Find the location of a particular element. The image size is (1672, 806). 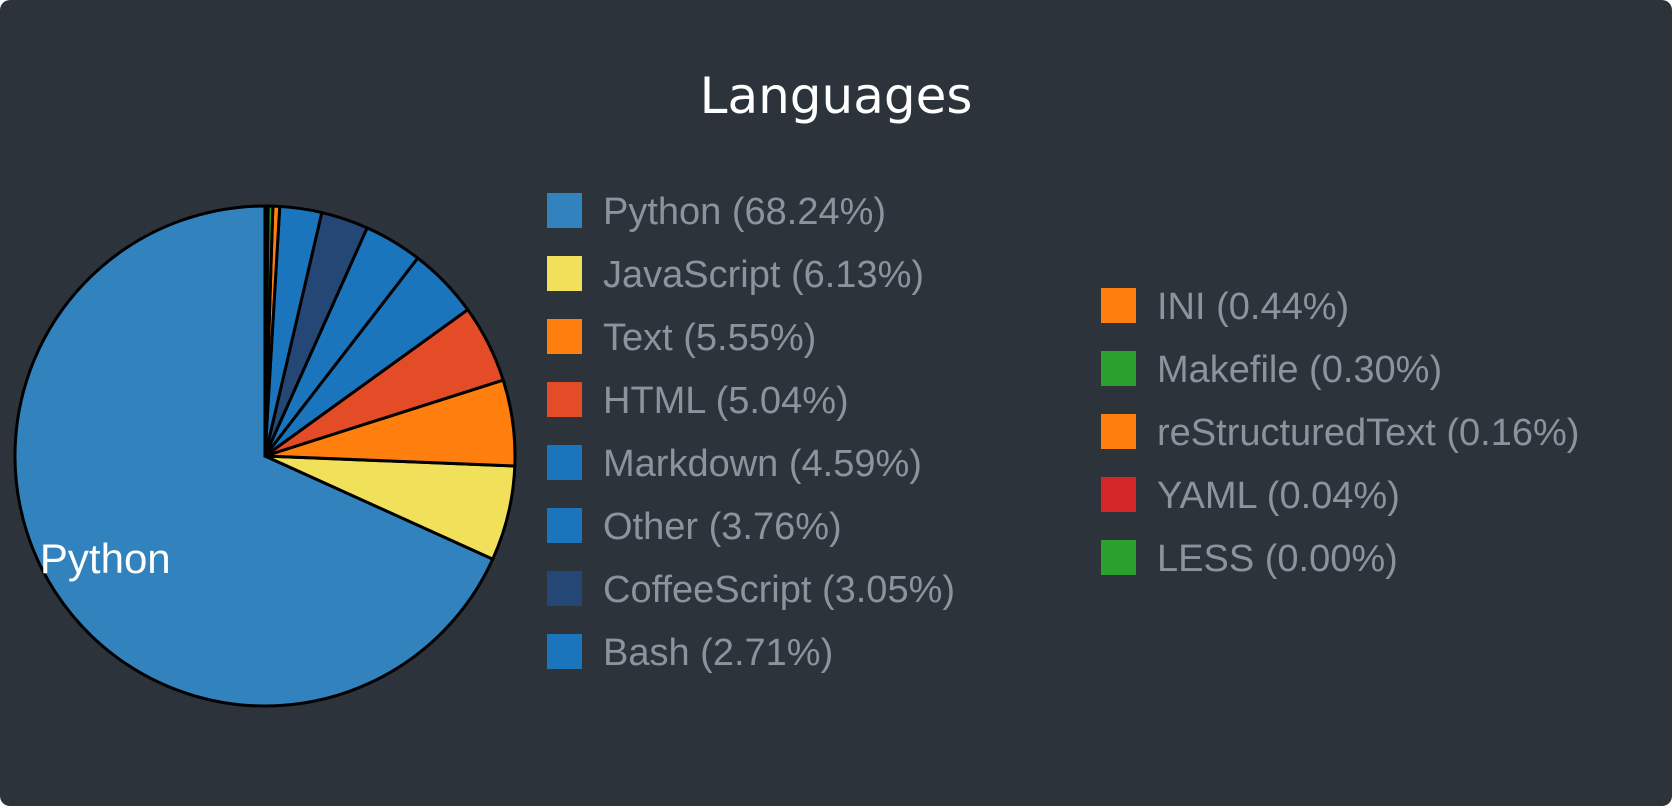

legend-item-python: Python (68.24%) is located at coordinates (716, 212).